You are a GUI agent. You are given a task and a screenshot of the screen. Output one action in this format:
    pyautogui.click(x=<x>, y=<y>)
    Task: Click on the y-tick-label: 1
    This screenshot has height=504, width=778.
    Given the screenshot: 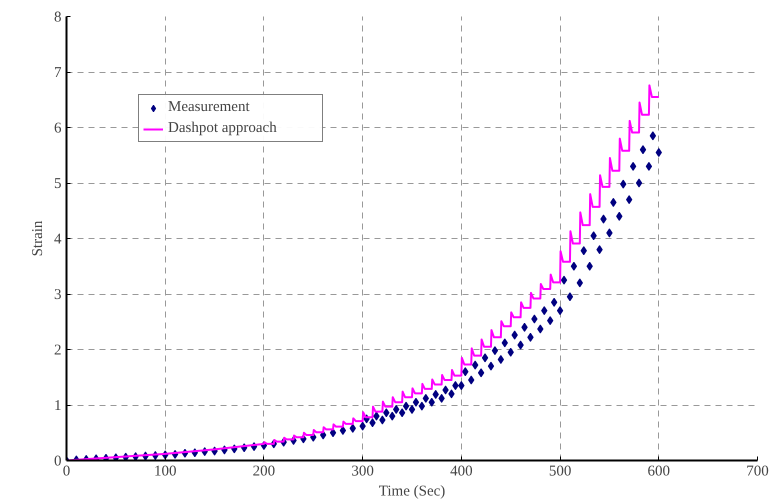 What is the action you would take?
    pyautogui.click(x=58, y=406)
    